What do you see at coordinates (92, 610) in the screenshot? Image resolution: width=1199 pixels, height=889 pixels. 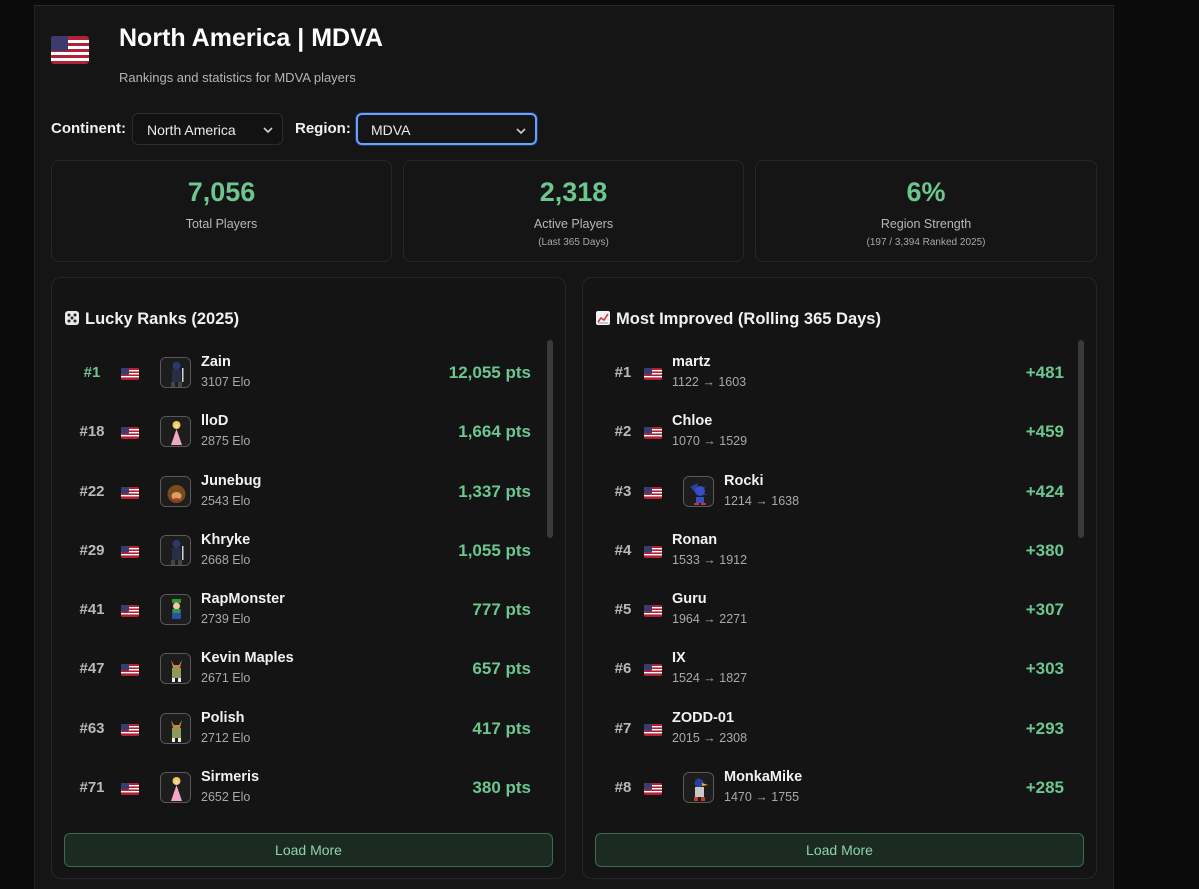 I see `rank-number: #41` at bounding box center [92, 610].